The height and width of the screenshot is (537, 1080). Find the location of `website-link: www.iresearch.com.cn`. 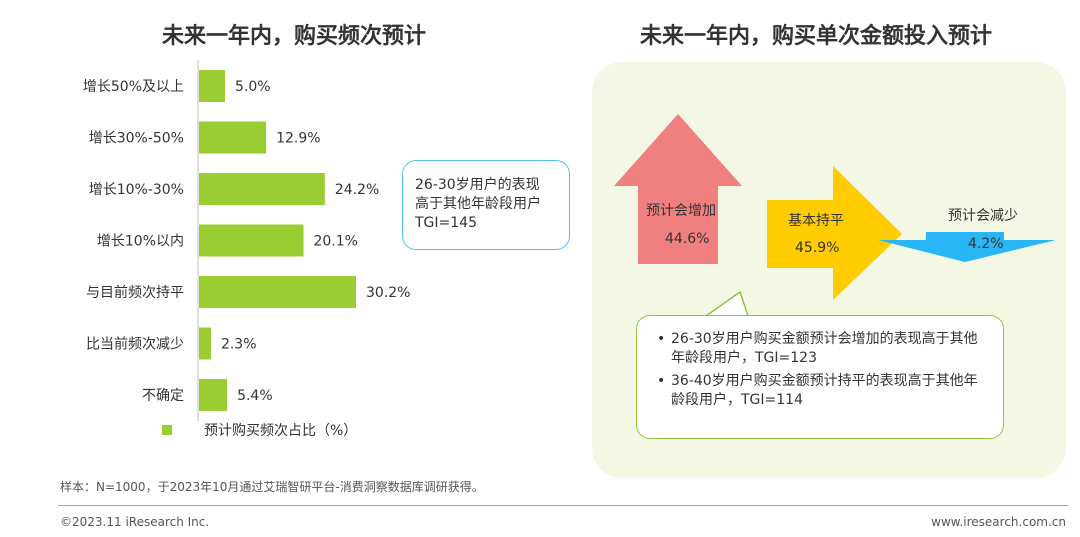

website-link: www.iresearch.com.cn is located at coordinates (998, 522).